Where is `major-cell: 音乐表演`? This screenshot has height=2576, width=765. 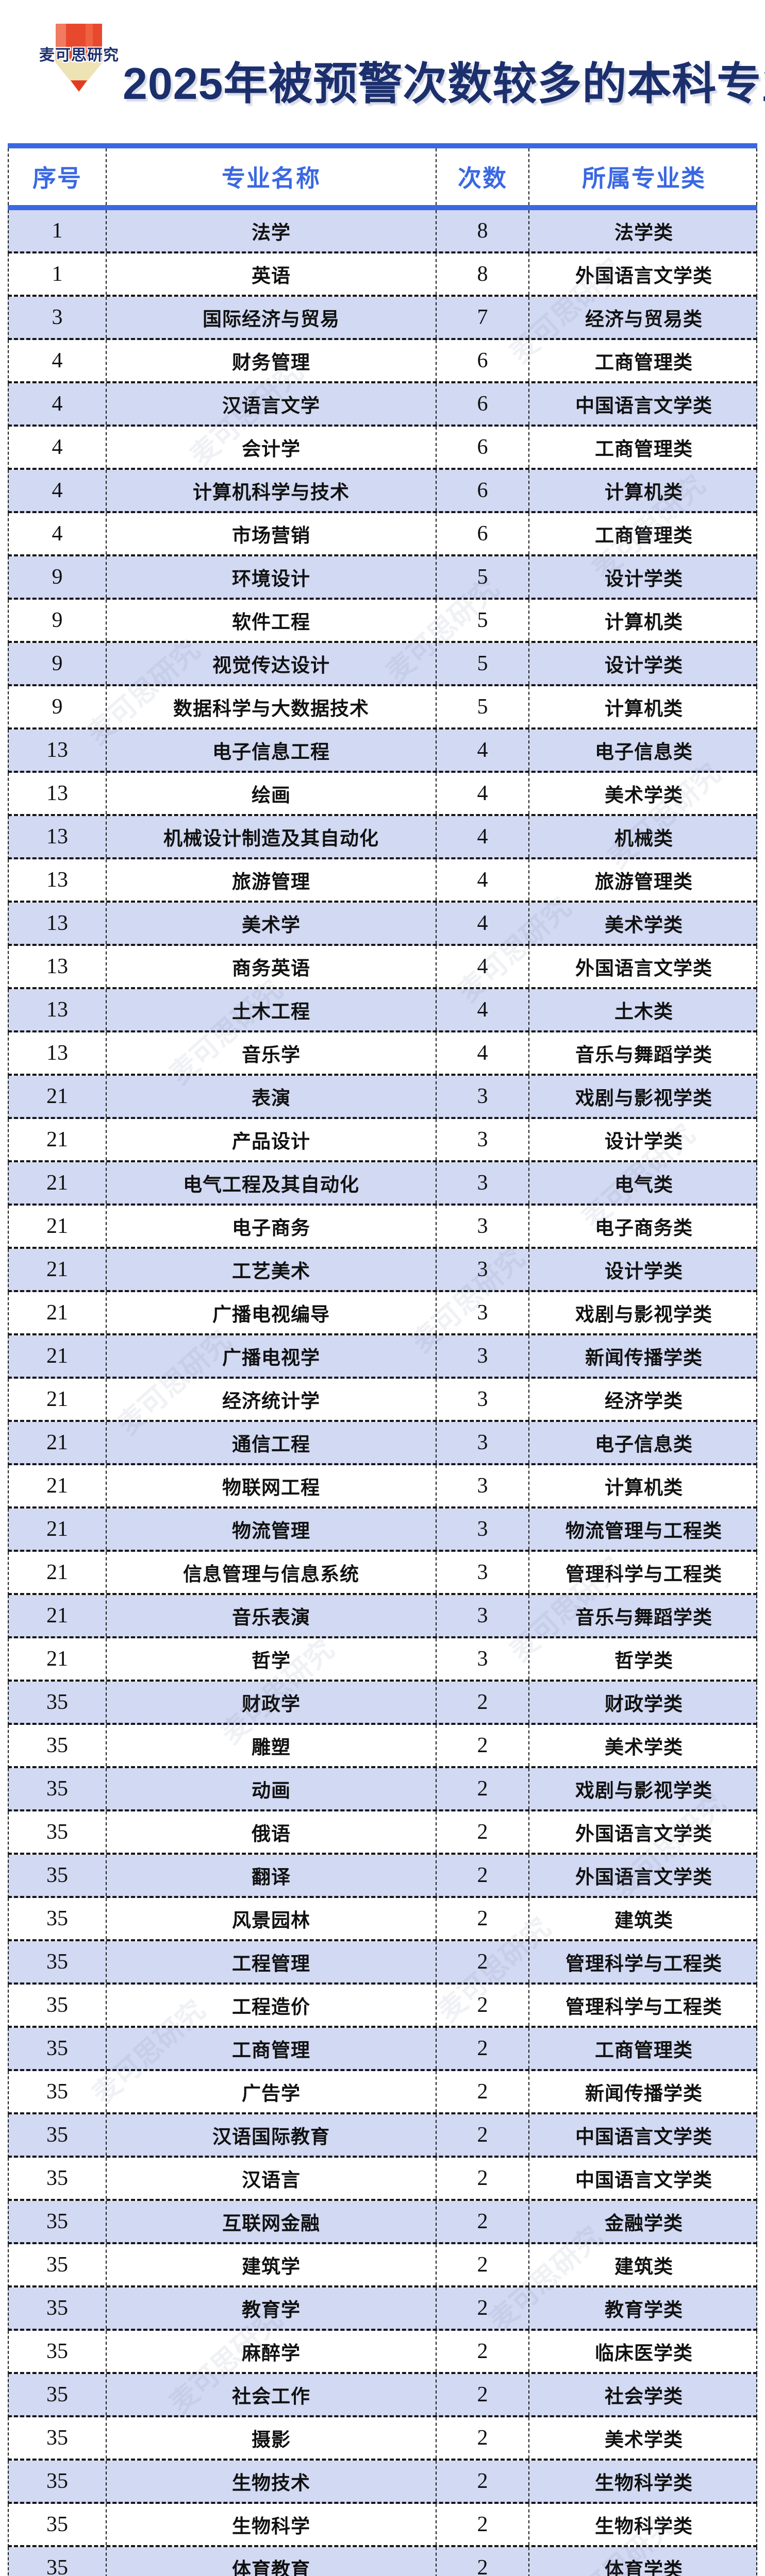
major-cell: 音乐表演 is located at coordinates (272, 1615).